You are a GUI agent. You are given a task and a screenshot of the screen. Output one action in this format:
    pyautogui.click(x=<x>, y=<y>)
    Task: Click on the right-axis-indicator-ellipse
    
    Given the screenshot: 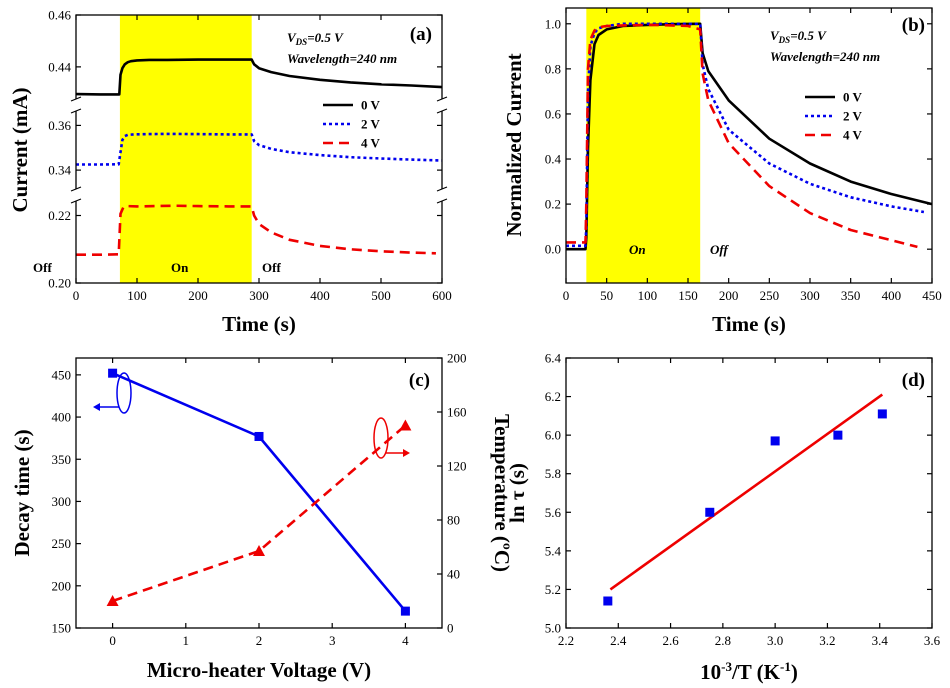 What is the action you would take?
    pyautogui.click(x=381, y=438)
    